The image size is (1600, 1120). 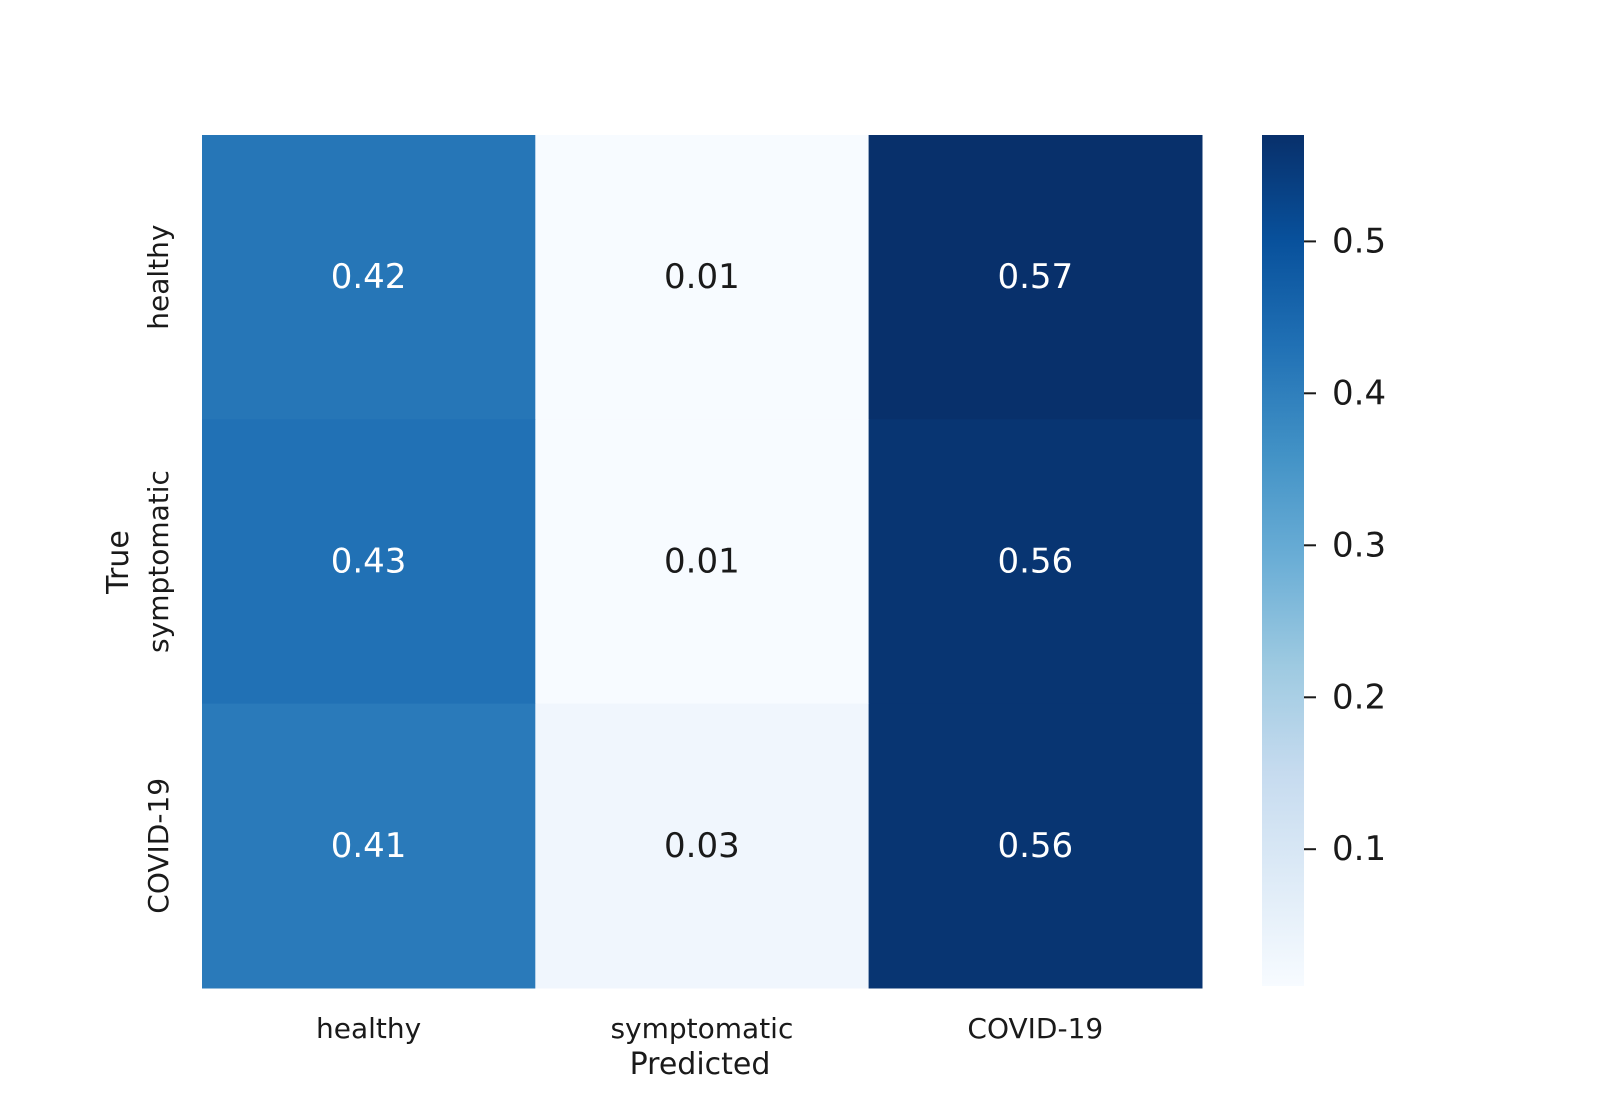 I want to click on y-tick-label: symptomatic, so click(x=158, y=561).